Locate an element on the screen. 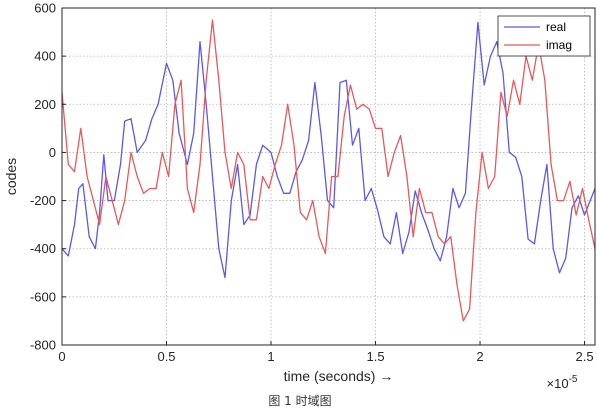  legend-box is located at coordinates (544, 36).